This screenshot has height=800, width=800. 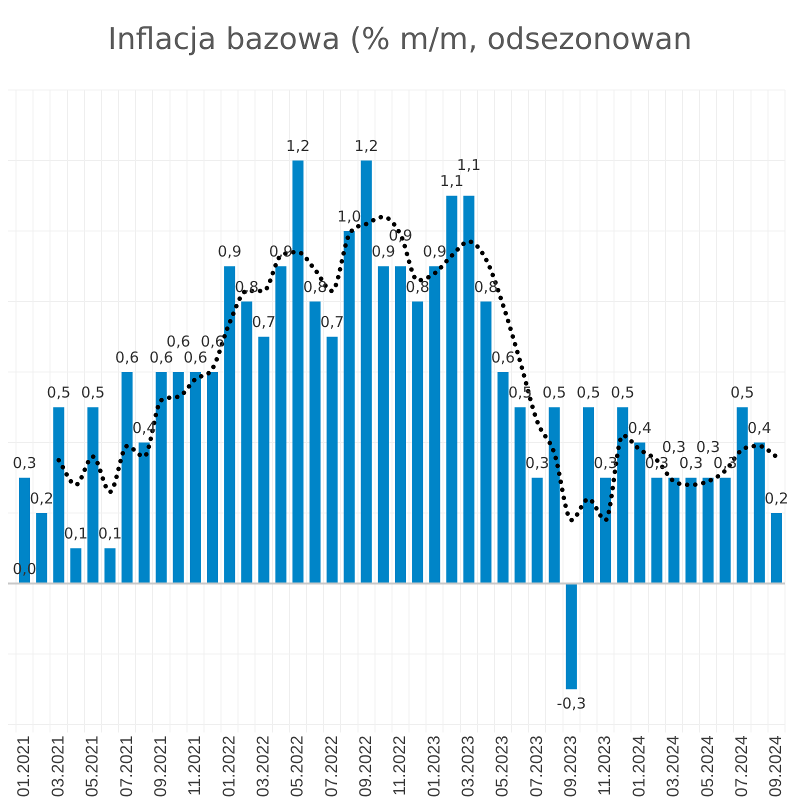 I want to click on data-label: 1,0, so click(x=349, y=216).